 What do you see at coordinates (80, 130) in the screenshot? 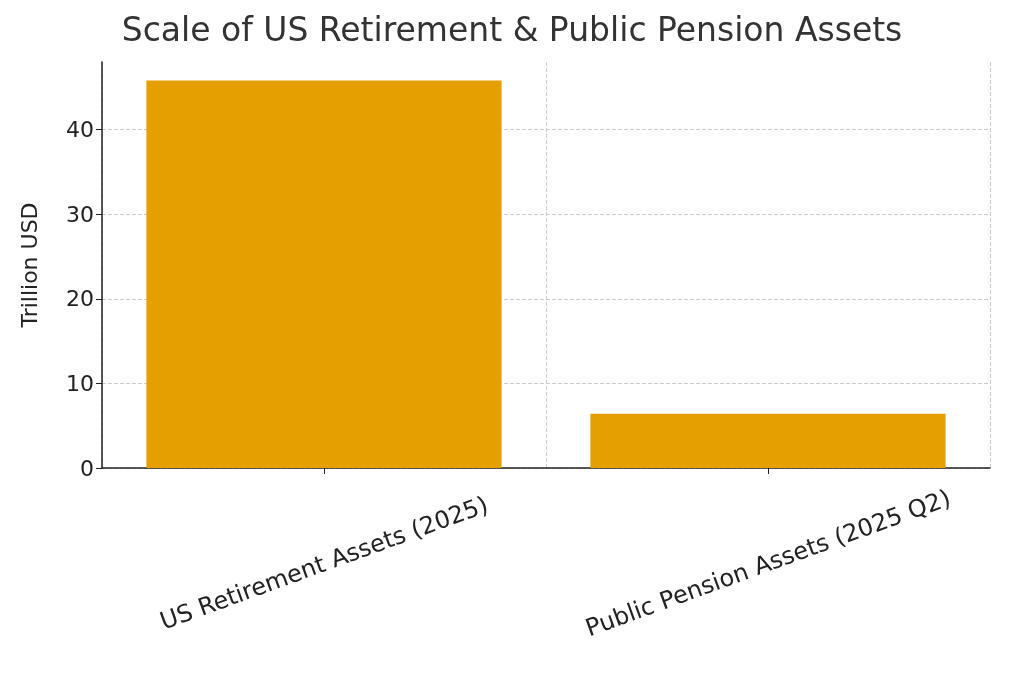
I see `y-tick-label: 40` at bounding box center [80, 130].